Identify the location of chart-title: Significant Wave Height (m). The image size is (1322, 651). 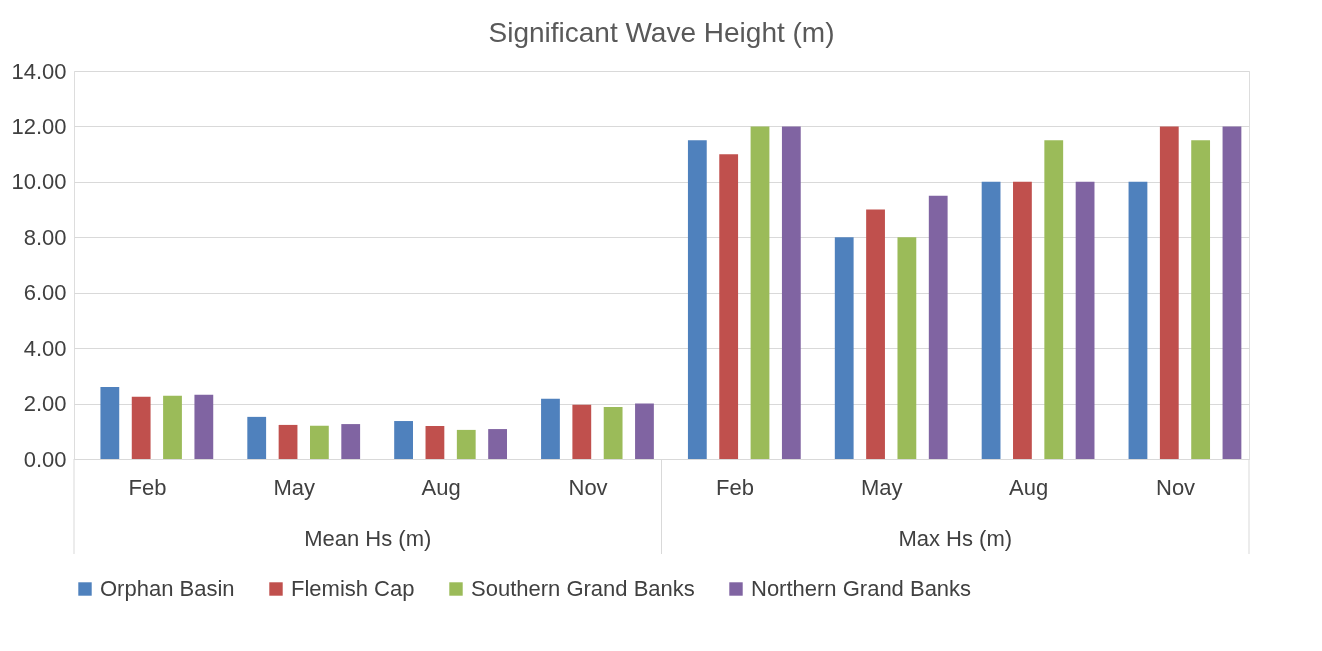
(661, 32).